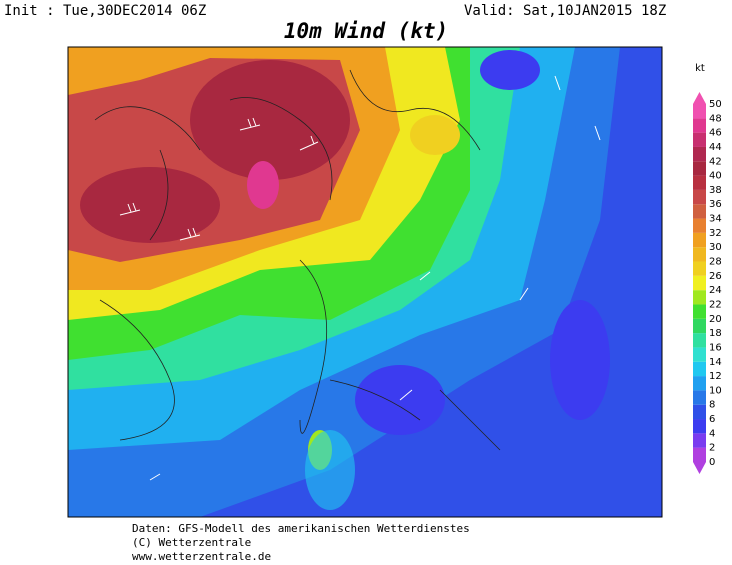 The height and width of the screenshot is (565, 732). What do you see at coordinates (715, 290) in the screenshot?
I see `colorbar-label: 24` at bounding box center [715, 290].